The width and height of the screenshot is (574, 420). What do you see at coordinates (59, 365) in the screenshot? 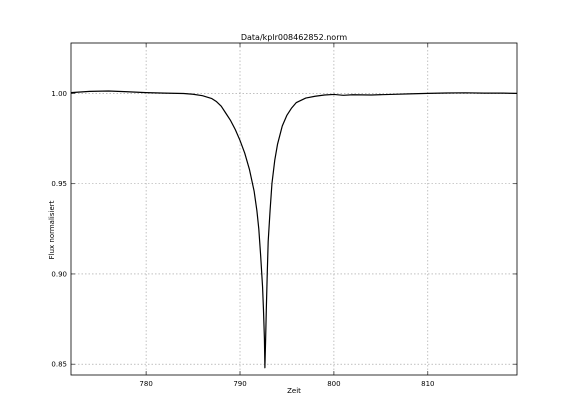
I see `y-tick-label: 0.85` at bounding box center [59, 365].